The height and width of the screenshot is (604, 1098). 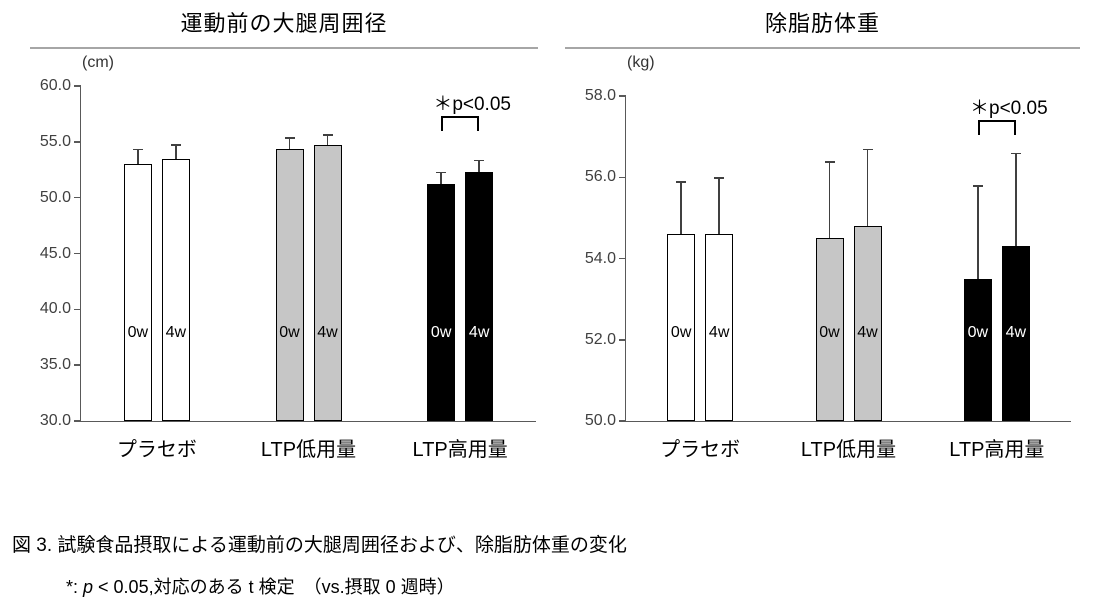 I want to click on y-tick-label: 45.0, so click(x=55, y=253).